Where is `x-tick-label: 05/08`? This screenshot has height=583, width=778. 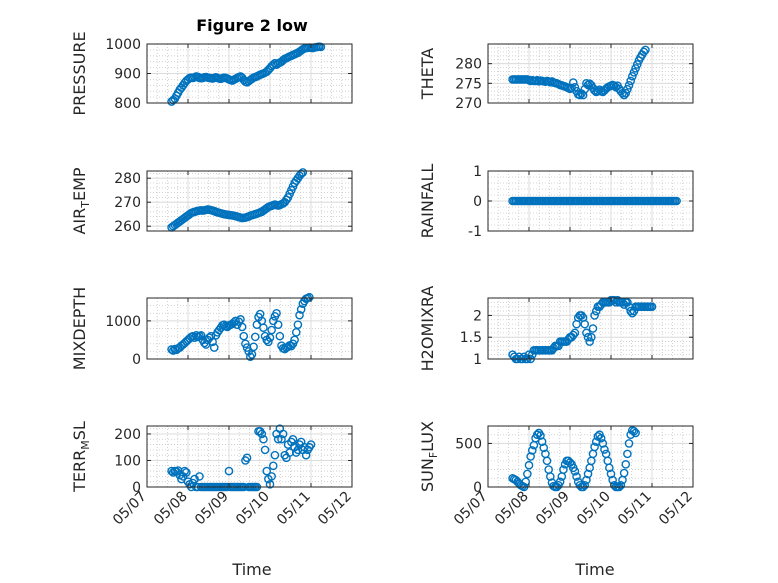
x-tick-label: 05/08 is located at coordinates (171, 509).